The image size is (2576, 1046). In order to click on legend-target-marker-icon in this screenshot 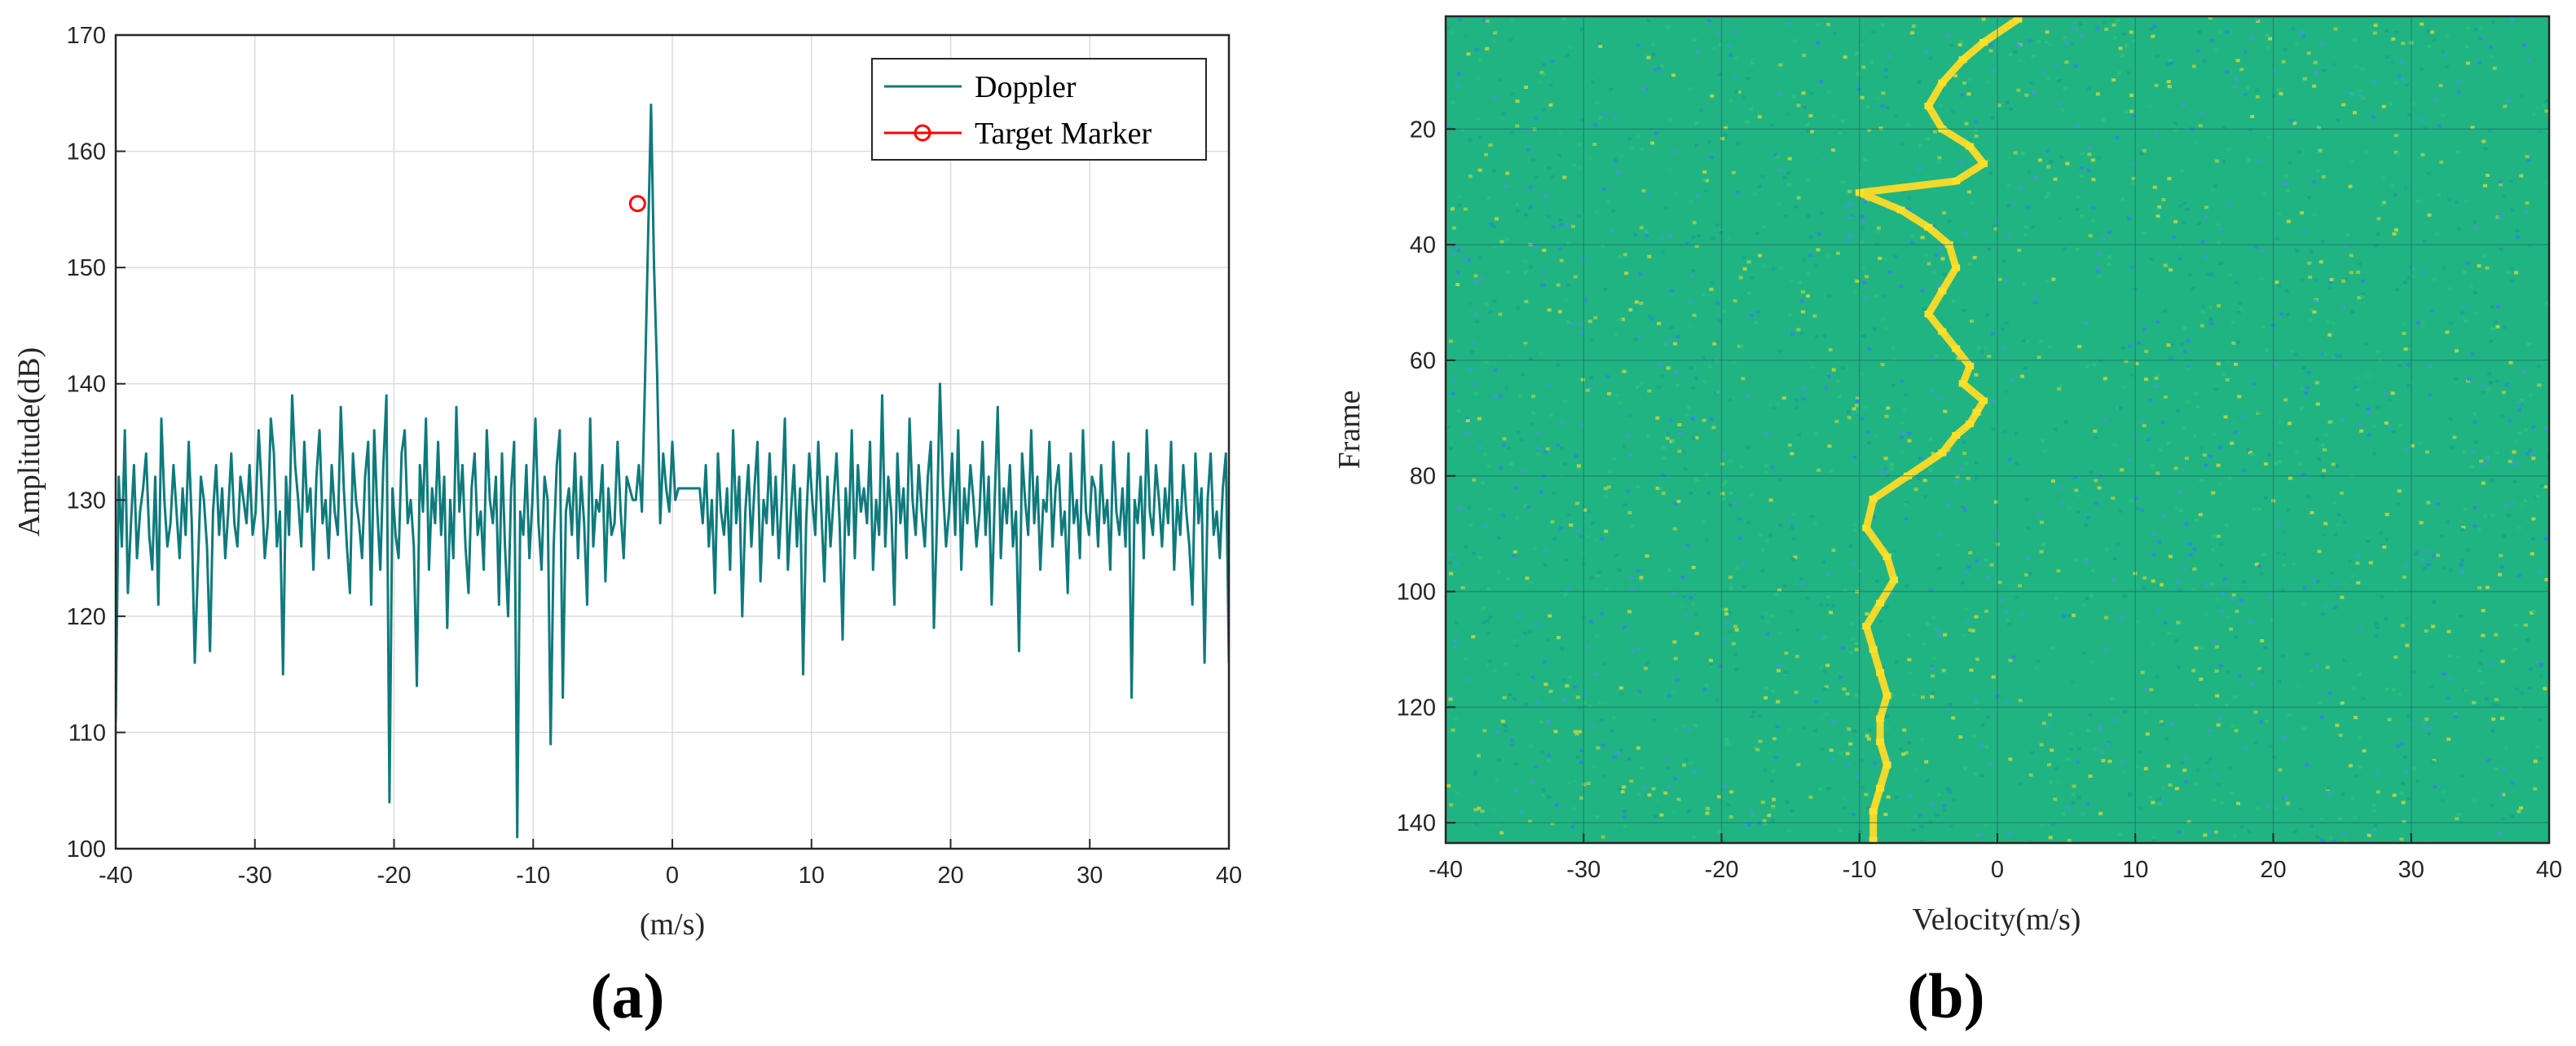, I will do `click(922, 133)`.